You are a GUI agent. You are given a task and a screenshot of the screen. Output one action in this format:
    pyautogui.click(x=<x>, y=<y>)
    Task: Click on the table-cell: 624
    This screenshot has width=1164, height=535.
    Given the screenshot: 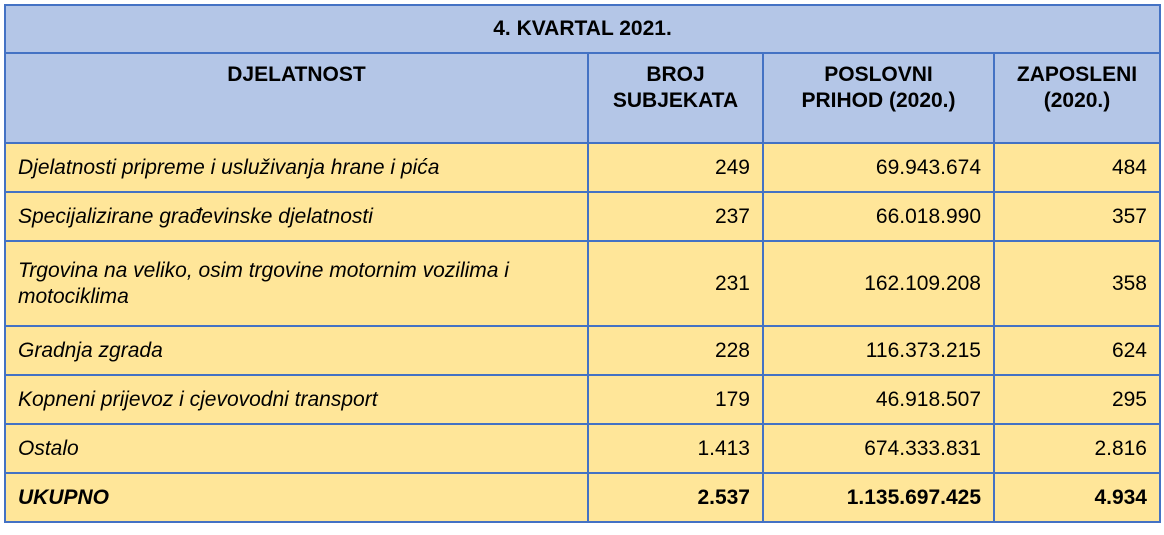 What is the action you would take?
    pyautogui.click(x=1077, y=350)
    